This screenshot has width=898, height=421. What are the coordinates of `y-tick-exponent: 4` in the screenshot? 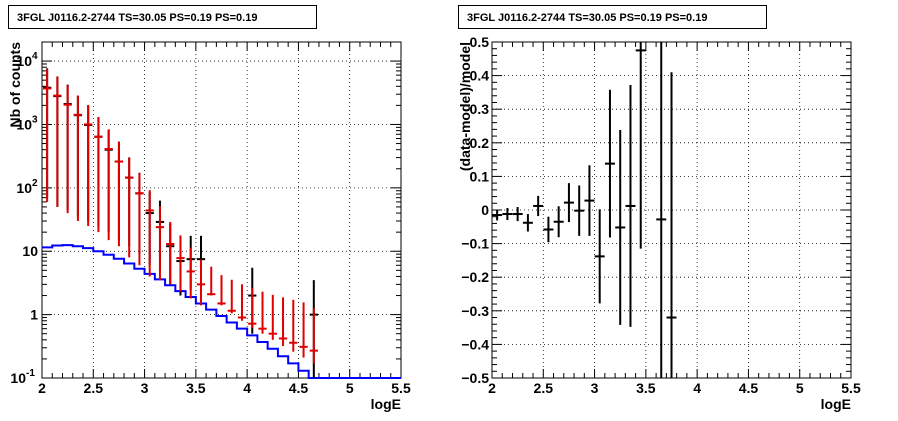 It's located at (35, 56).